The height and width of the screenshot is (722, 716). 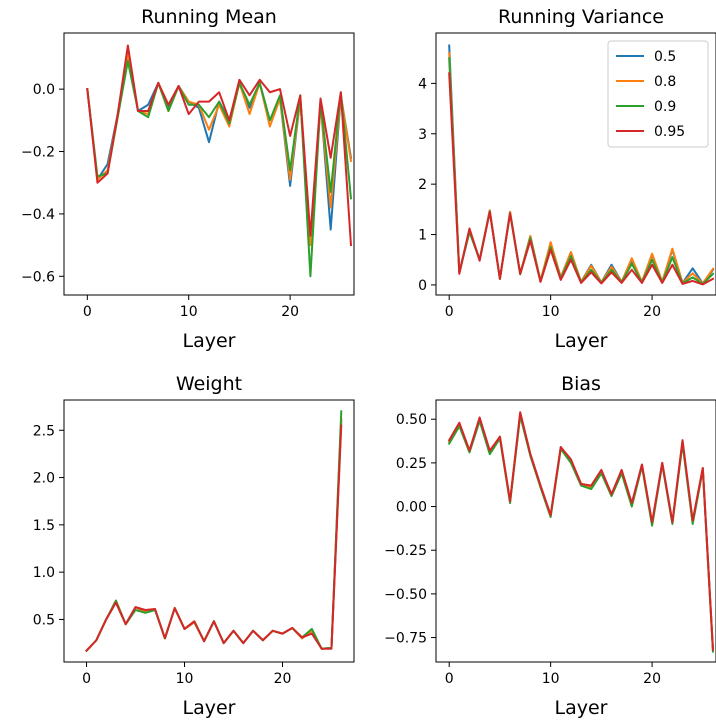 I want to click on running-variance-legend-label-0.8: 0.8, so click(x=665, y=82).